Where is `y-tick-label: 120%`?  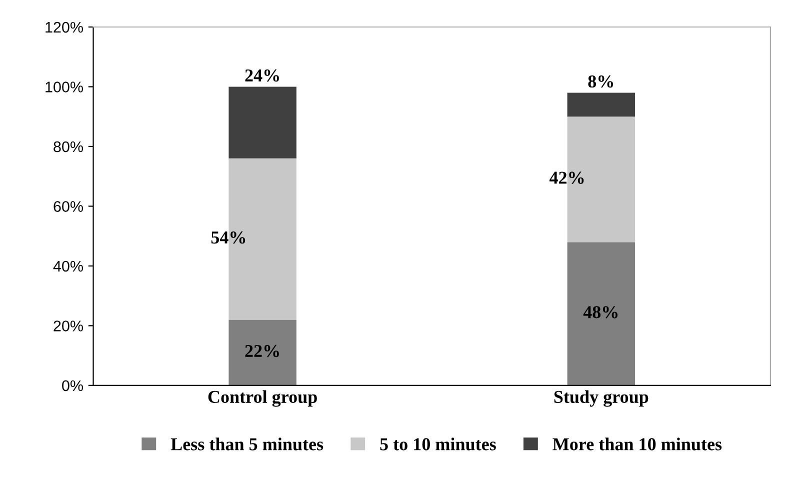 y-tick-label: 120% is located at coordinates (64, 27).